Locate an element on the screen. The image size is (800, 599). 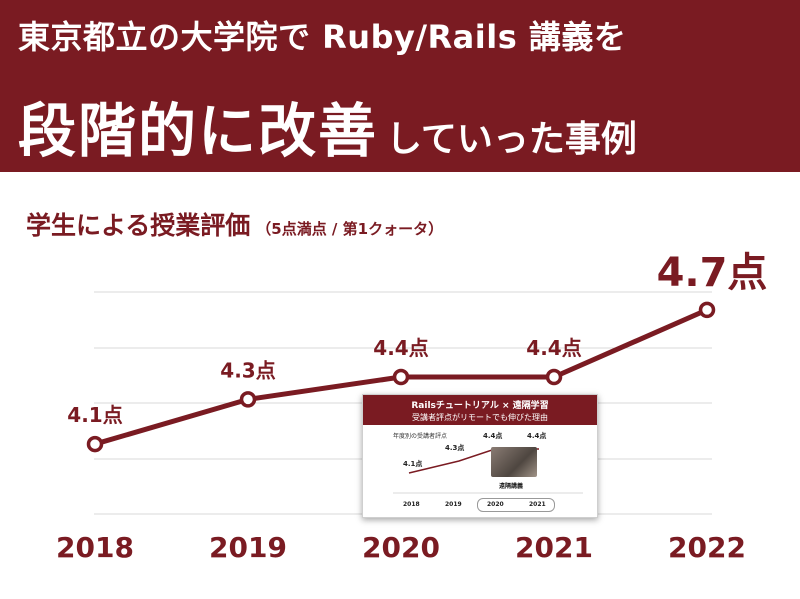
title-line-2: 段階的に改善 していった事例 is located at coordinates (408, 126).